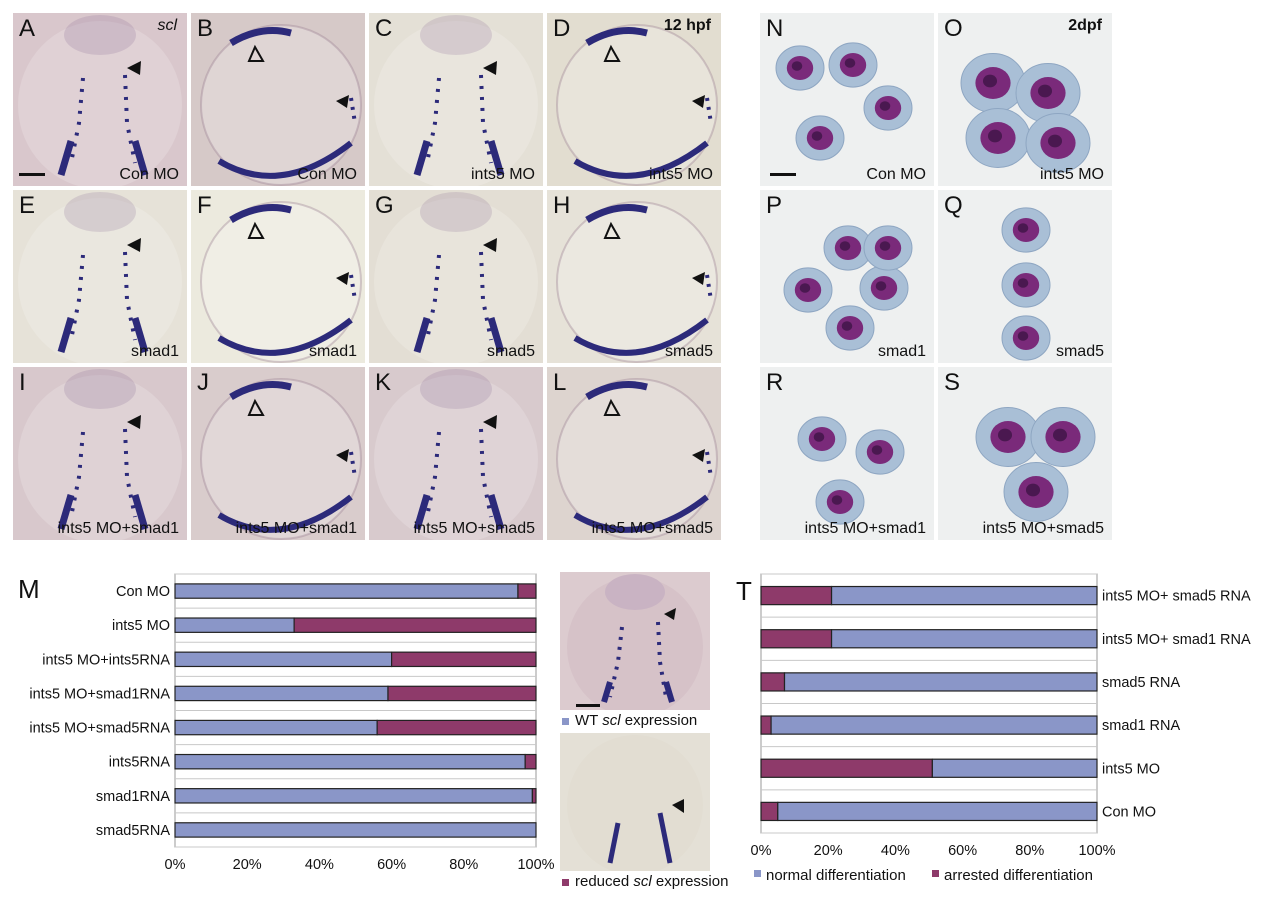 This screenshot has width=1280, height=901. I want to click on panel-letter: S, so click(952, 382).